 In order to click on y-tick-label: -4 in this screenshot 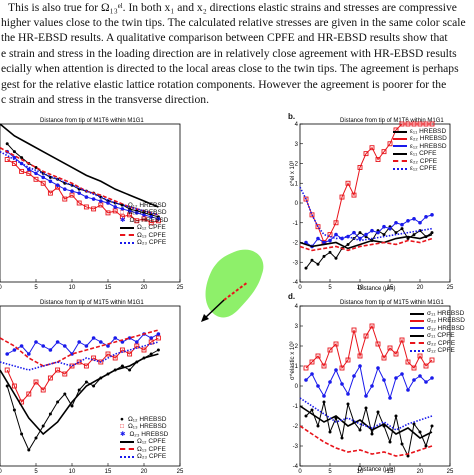, I will do `click(296, 467)`.